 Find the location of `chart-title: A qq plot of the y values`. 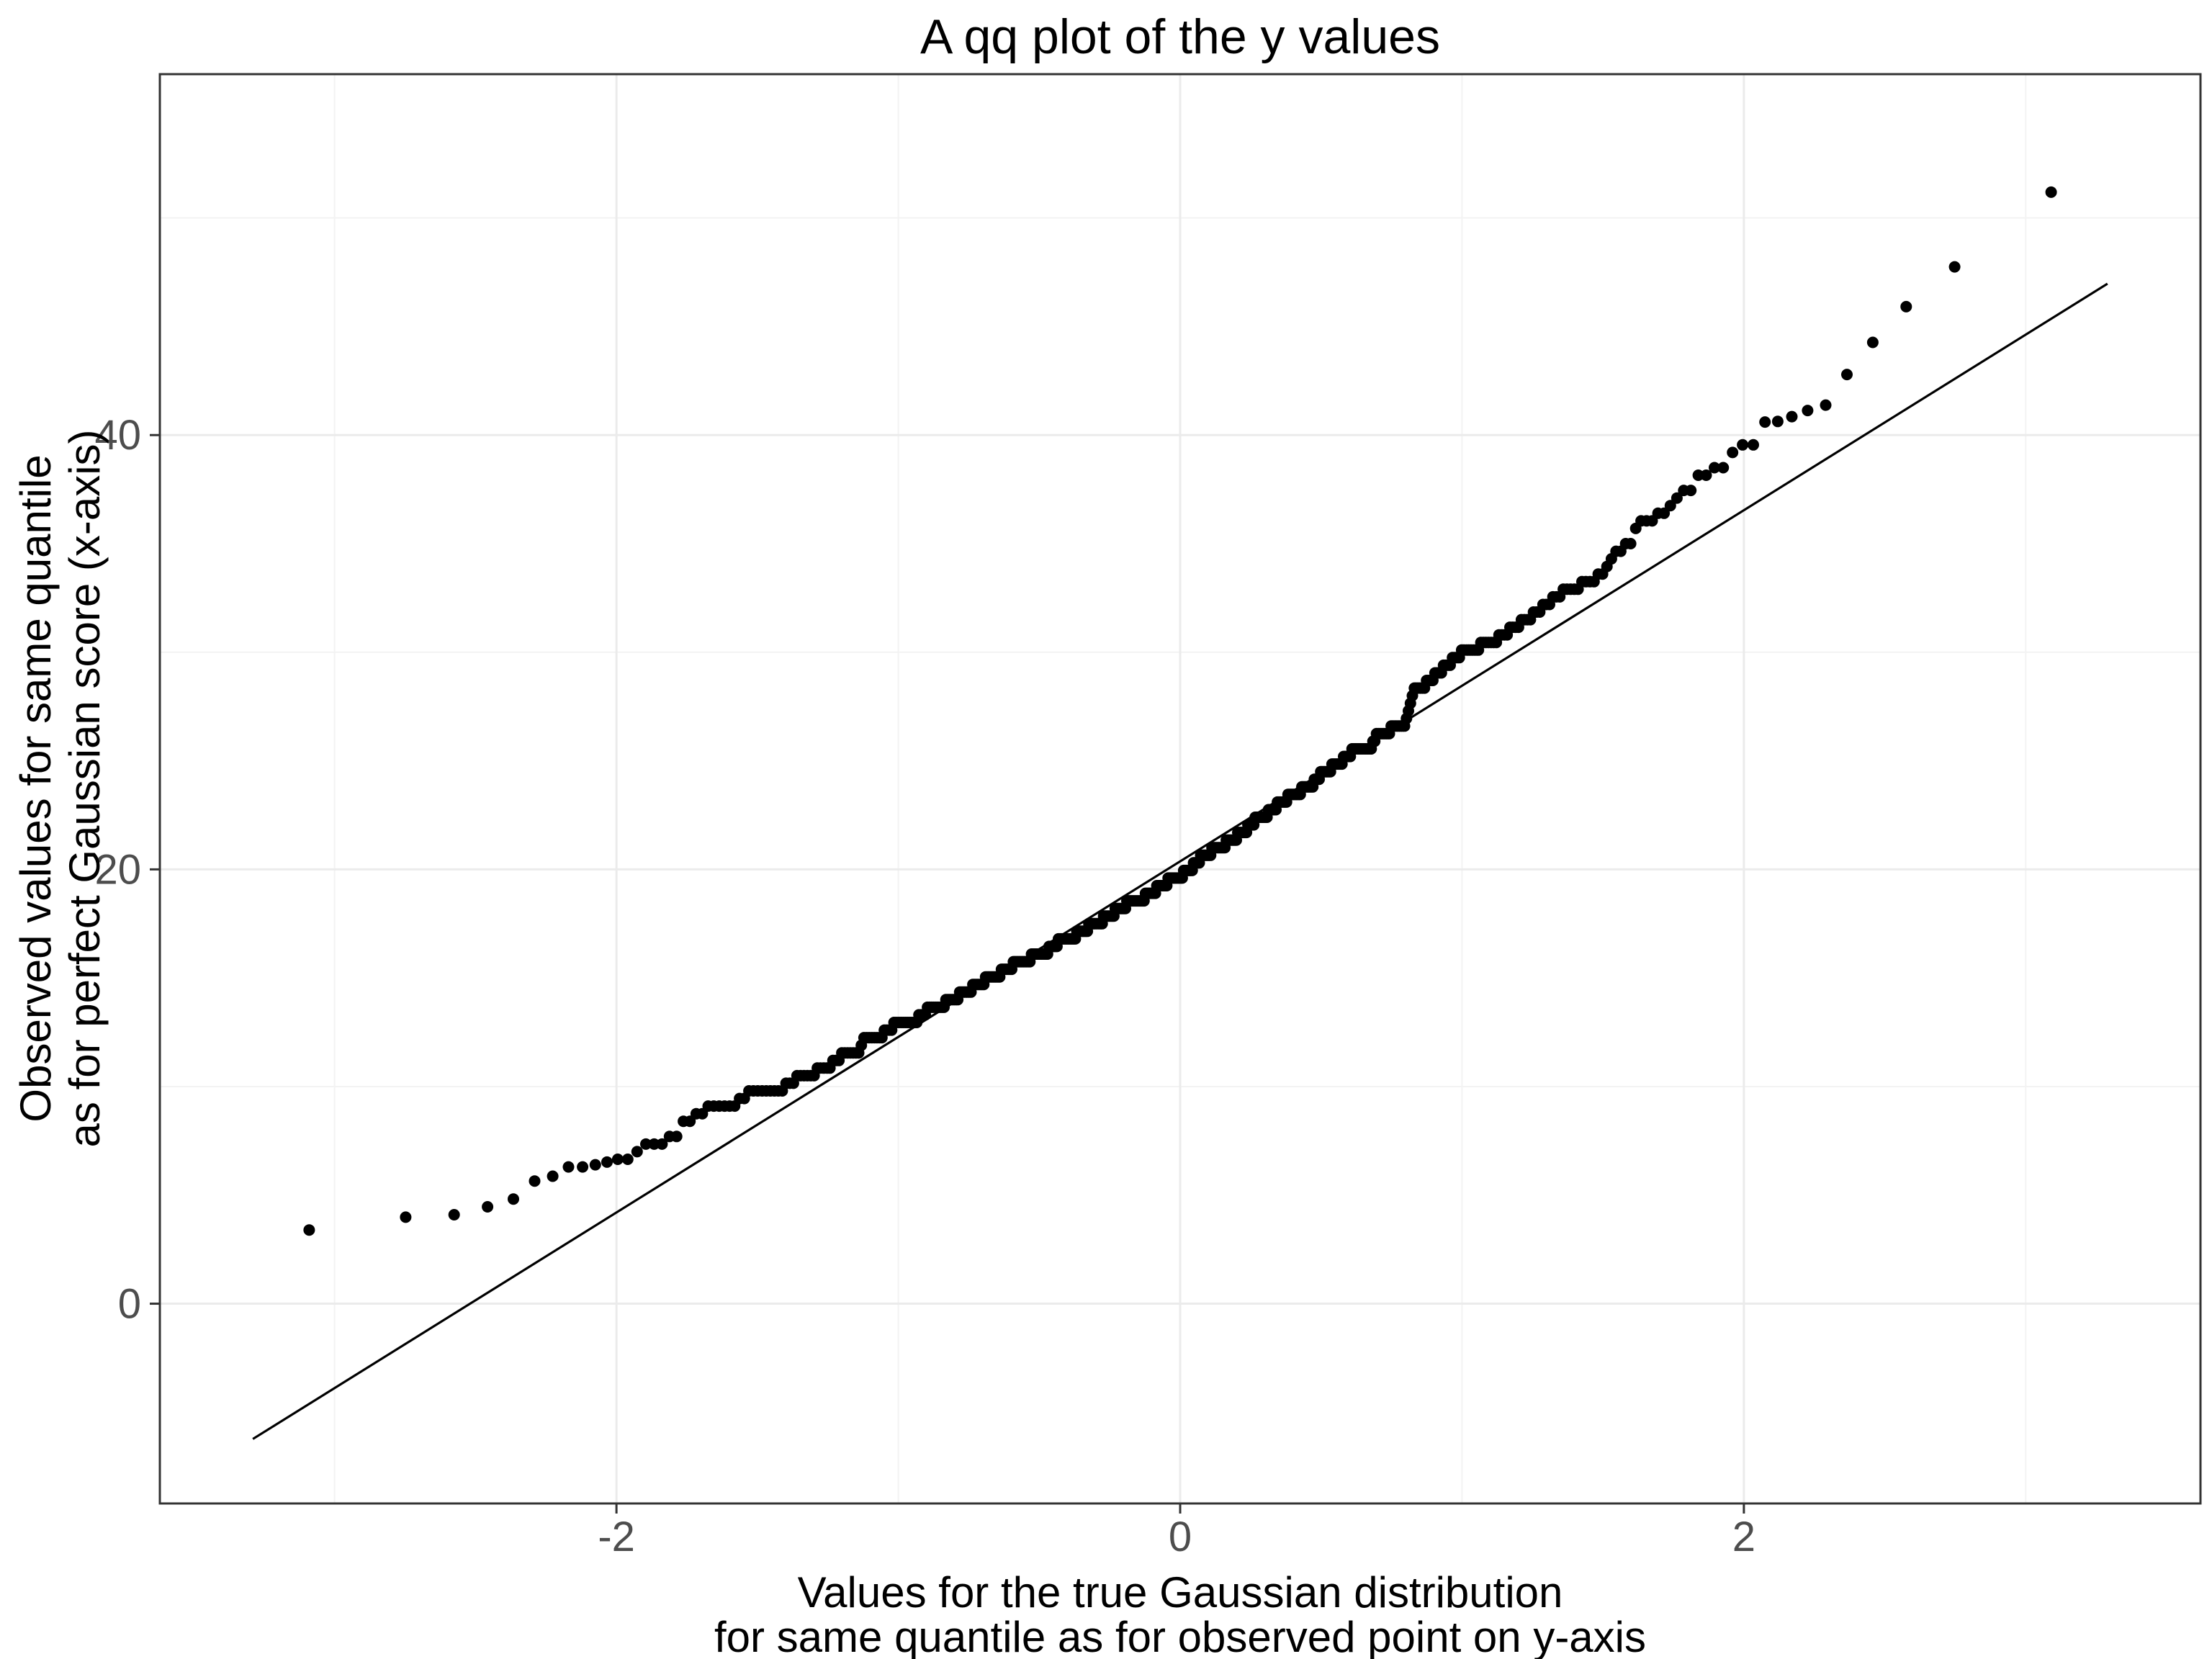

chart-title: A qq plot of the y values is located at coordinates (1180, 36).